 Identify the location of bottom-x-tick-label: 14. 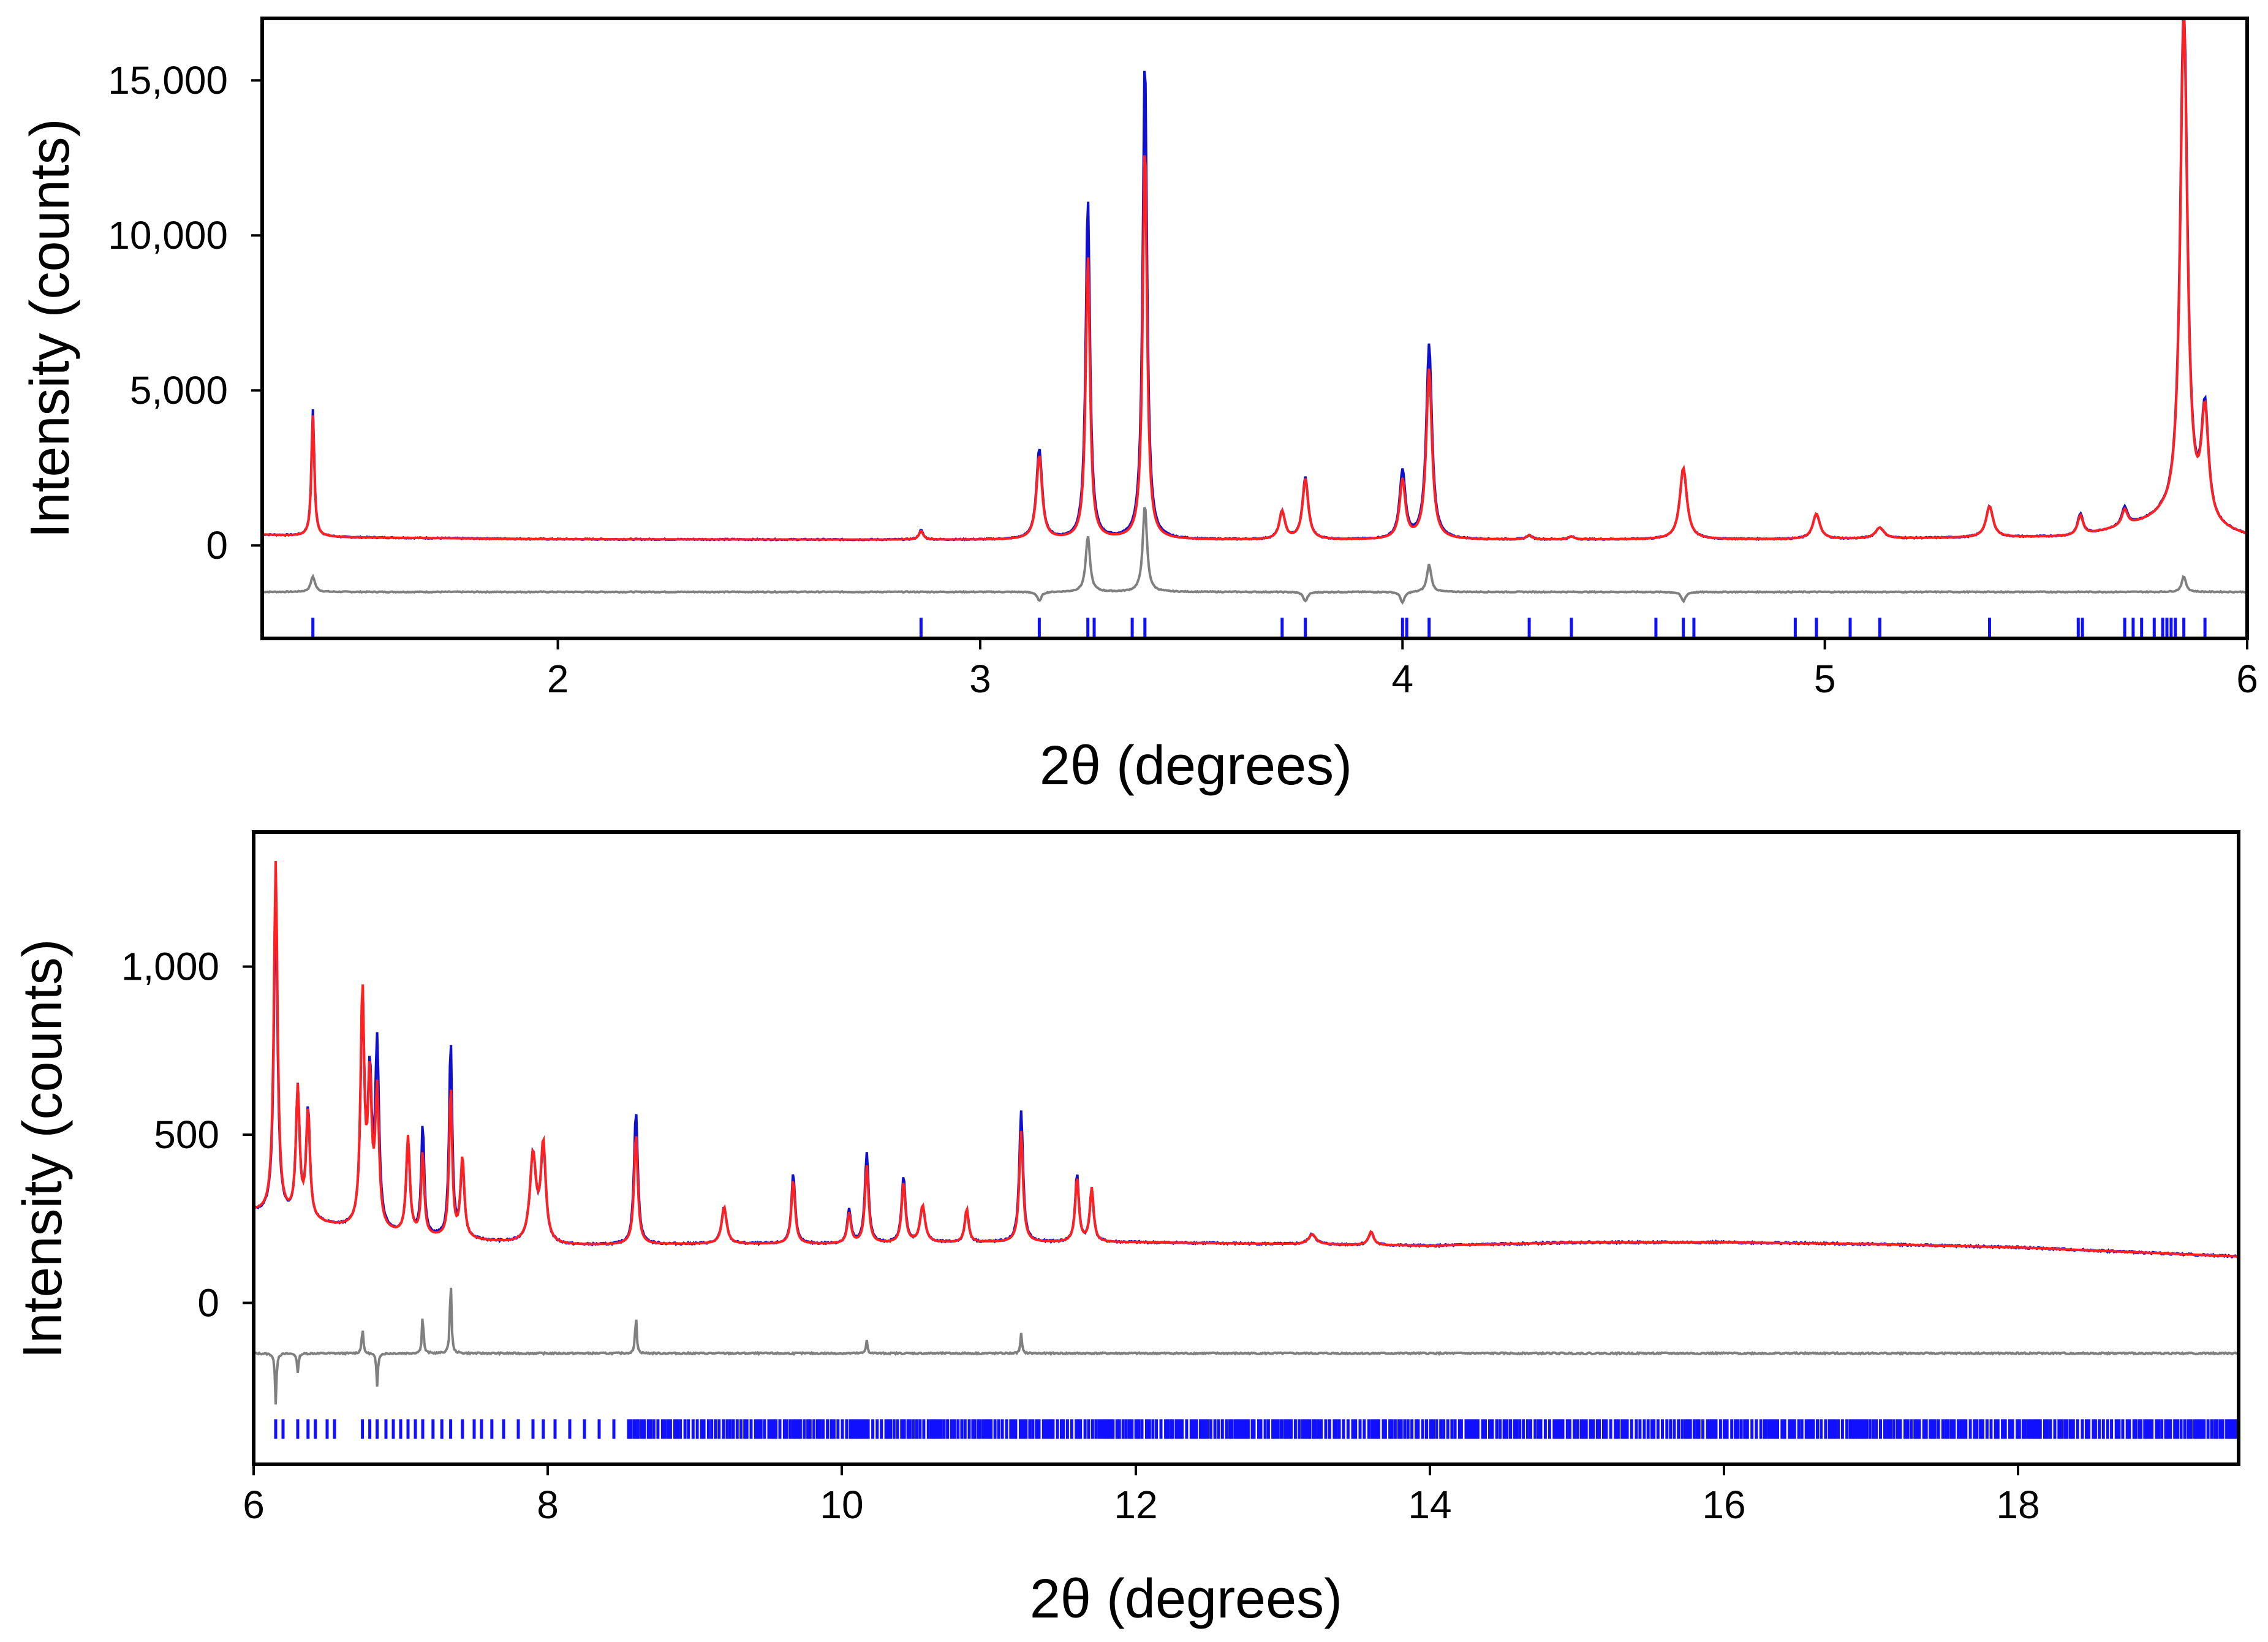
(1430, 1505).